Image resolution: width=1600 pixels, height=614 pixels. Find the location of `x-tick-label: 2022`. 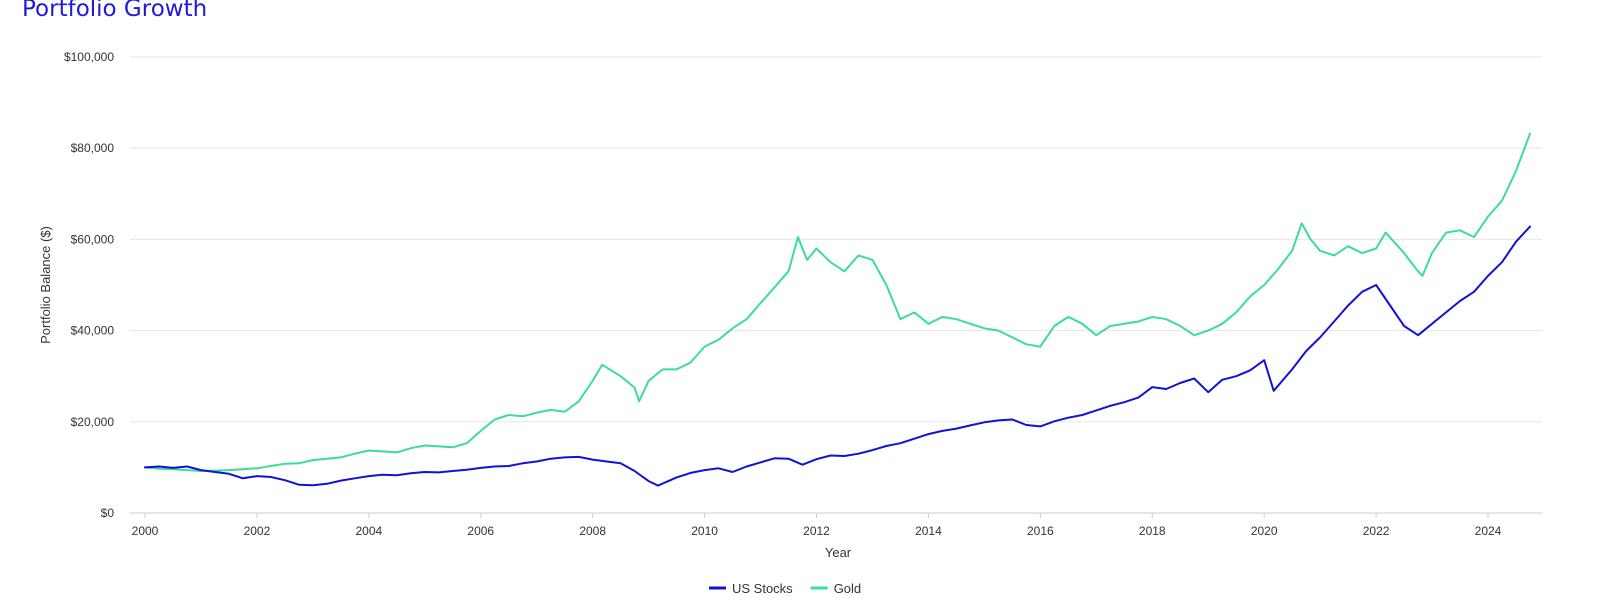

x-tick-label: 2022 is located at coordinates (1376, 531).